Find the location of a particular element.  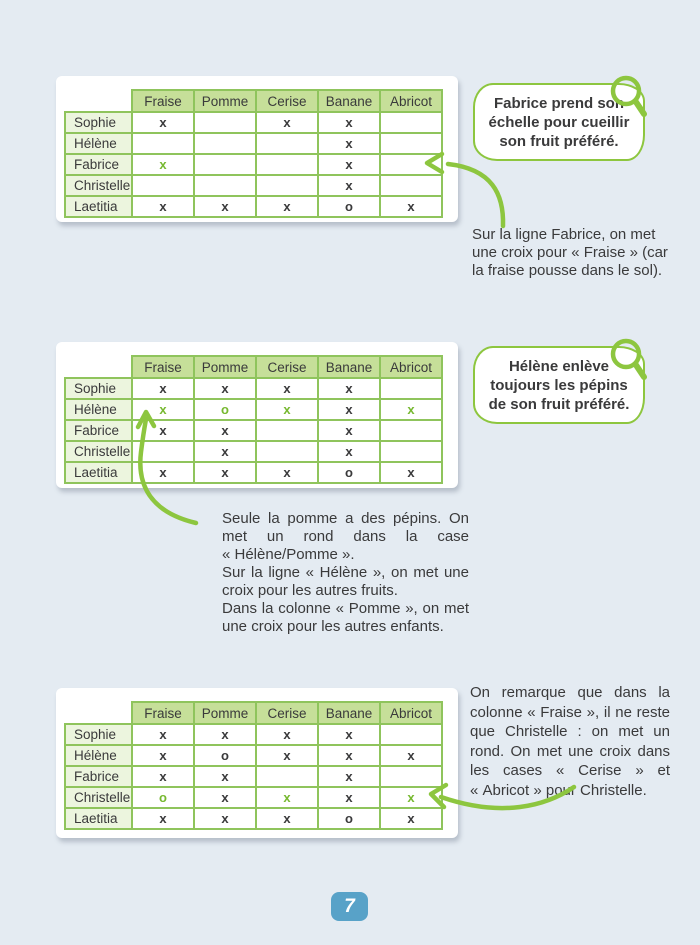

table-row: Laetitia x x x o x is located at coordinates (253, 206).